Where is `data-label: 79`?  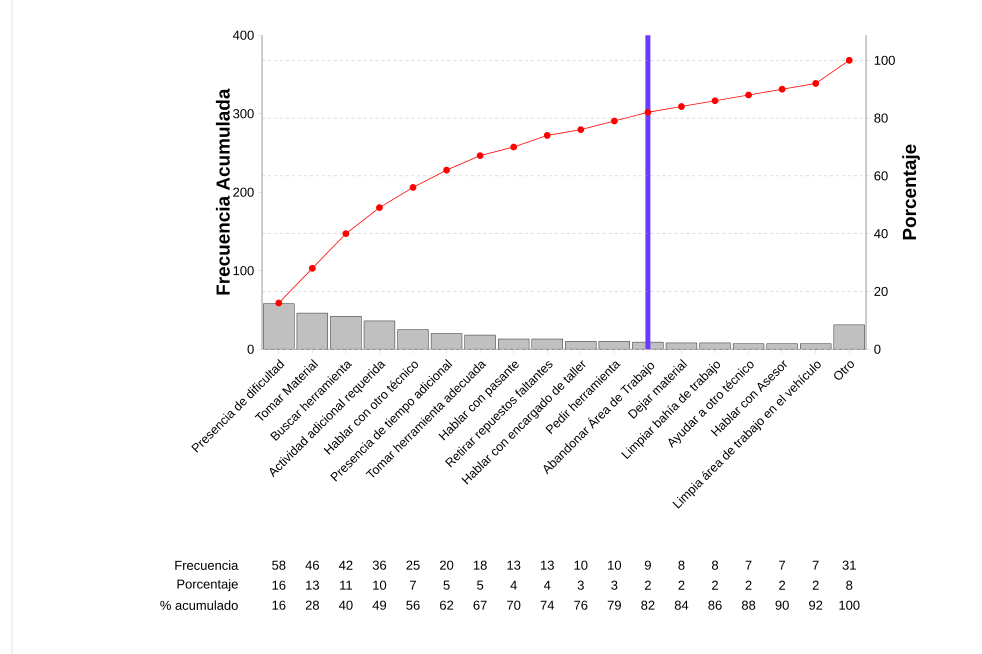 data-label: 79 is located at coordinates (614, 605).